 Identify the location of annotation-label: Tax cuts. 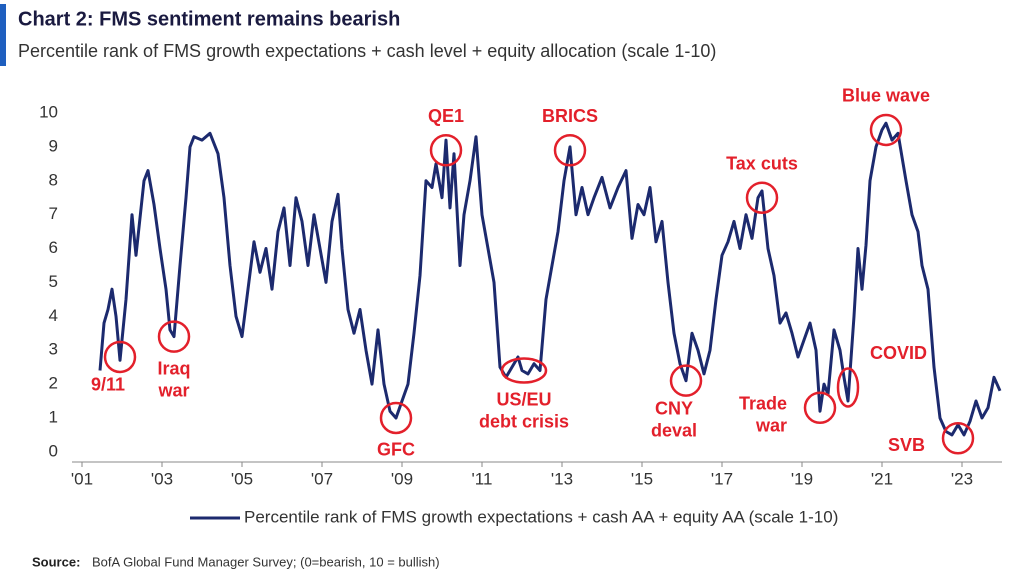
(762, 163).